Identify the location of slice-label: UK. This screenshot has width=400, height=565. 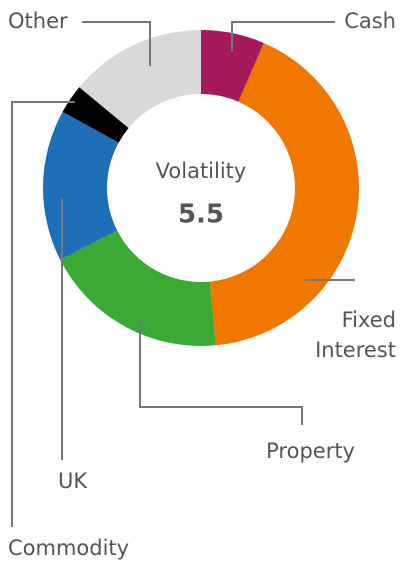
(73, 481).